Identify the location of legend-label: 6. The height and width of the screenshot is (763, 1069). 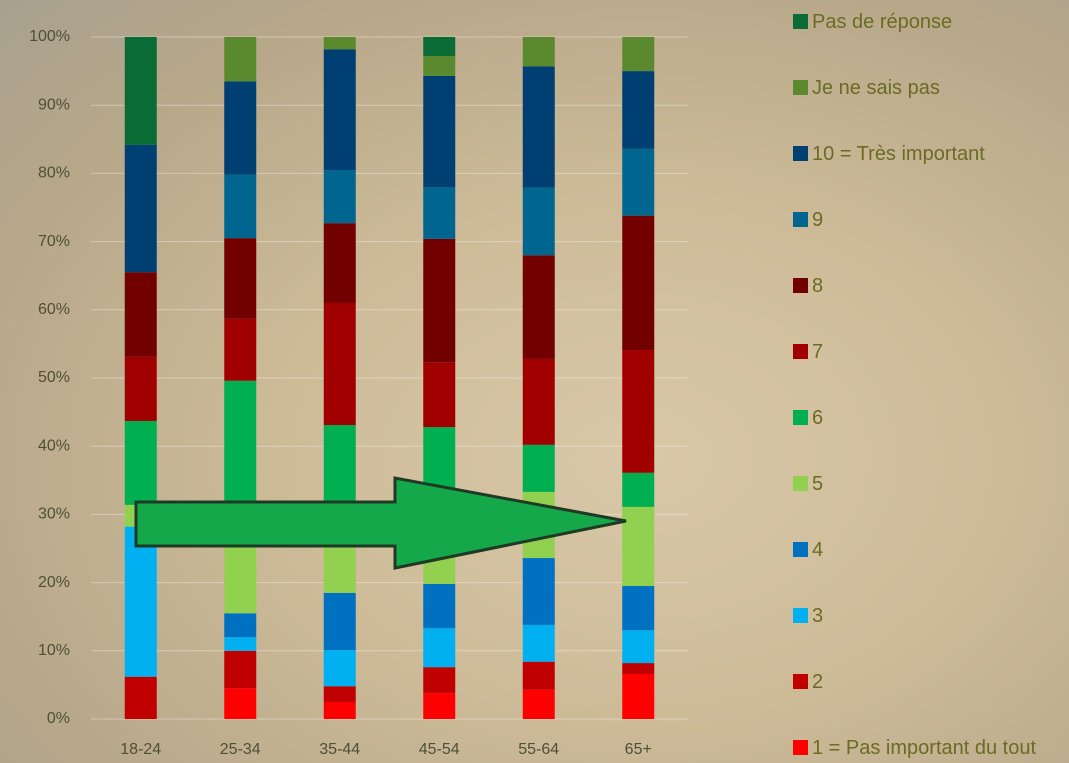
(818, 418).